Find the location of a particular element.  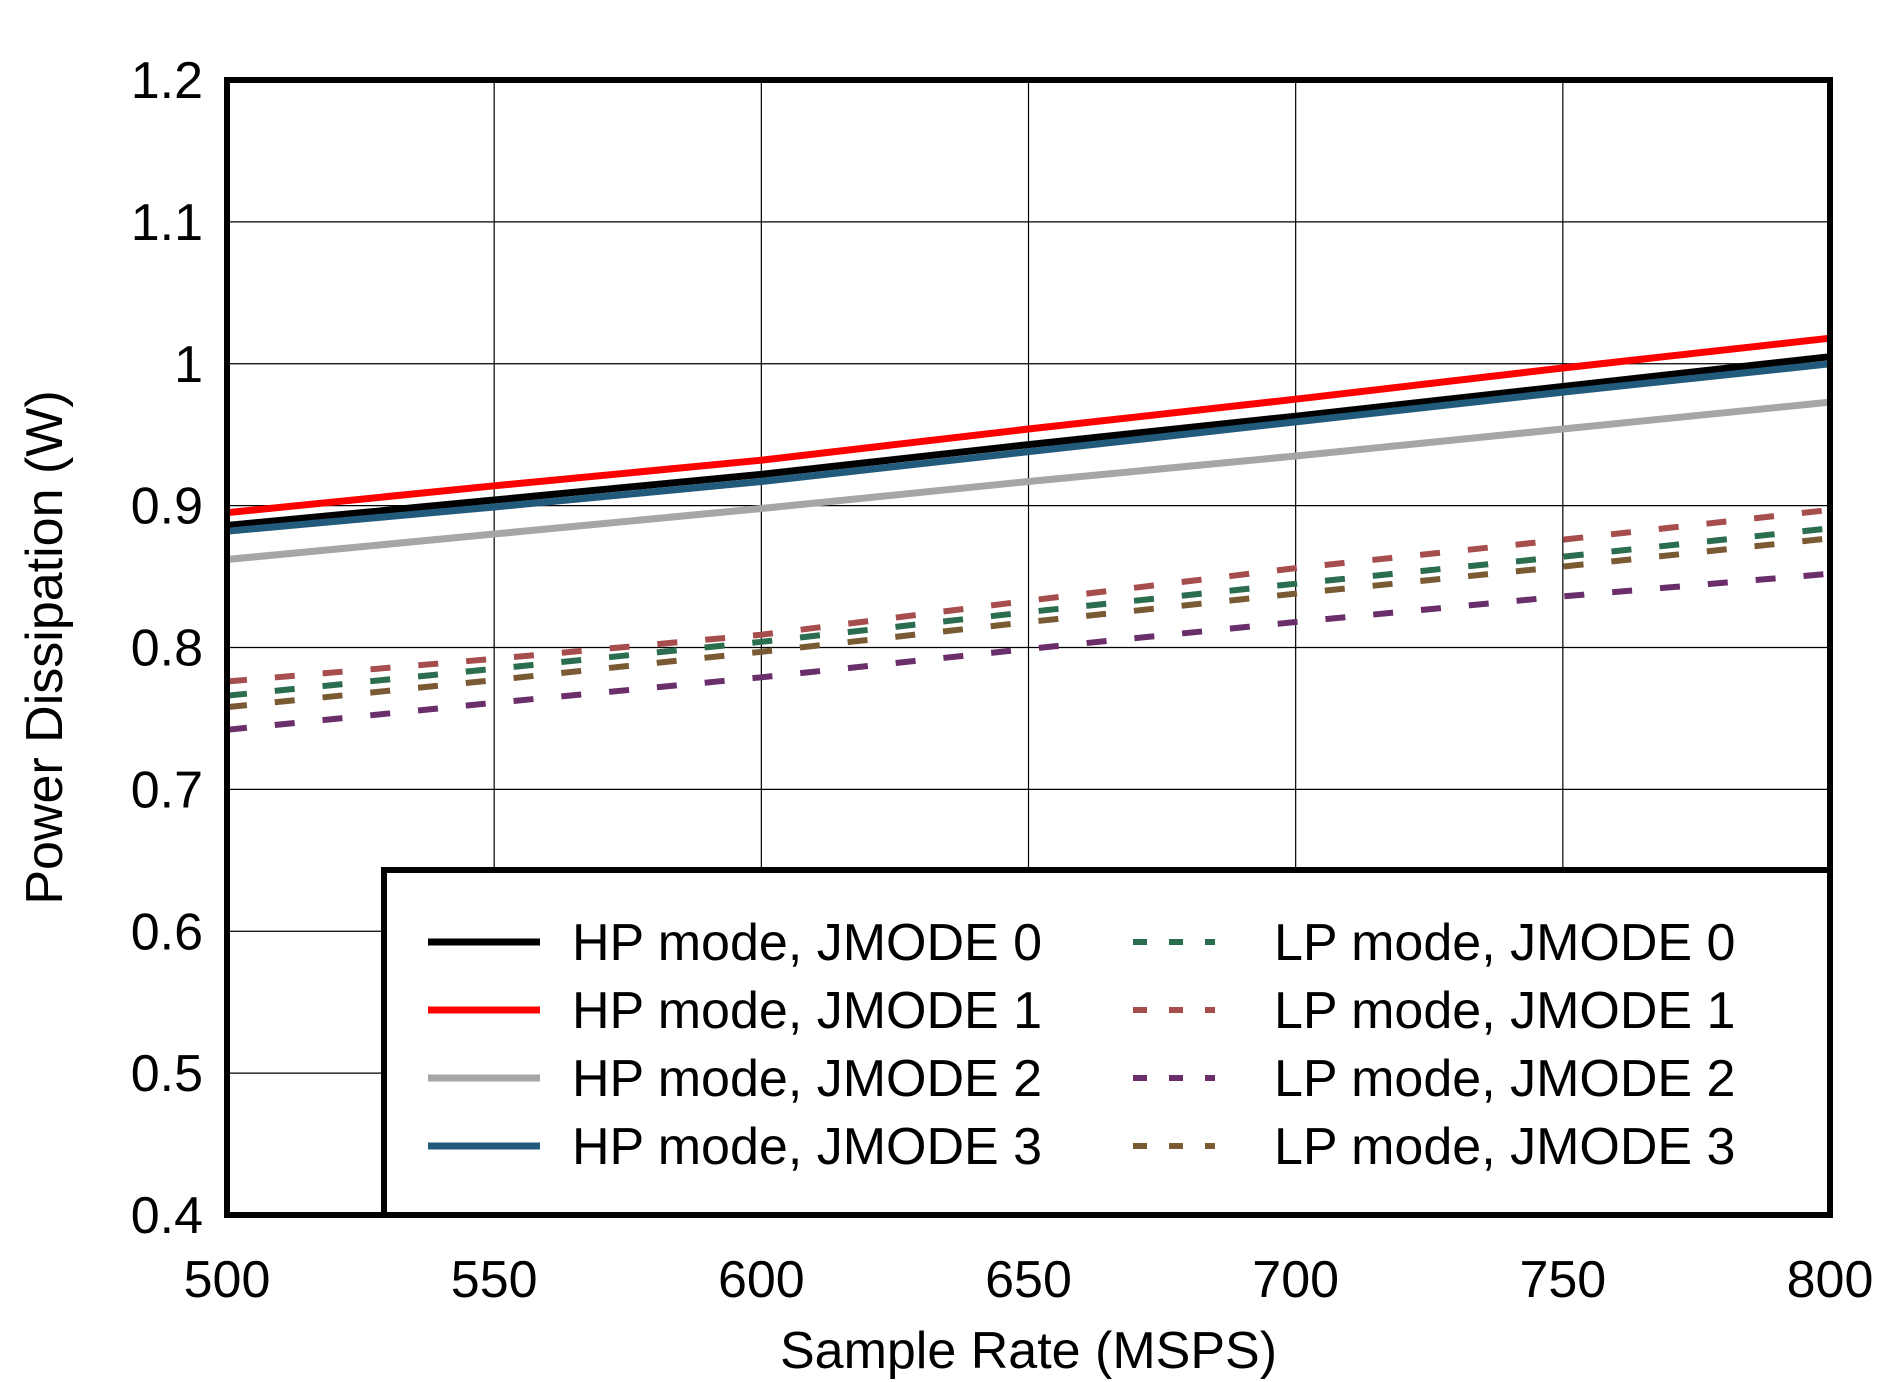

legend-label: LP mode, JMODE 3 is located at coordinates (1504, 1147).